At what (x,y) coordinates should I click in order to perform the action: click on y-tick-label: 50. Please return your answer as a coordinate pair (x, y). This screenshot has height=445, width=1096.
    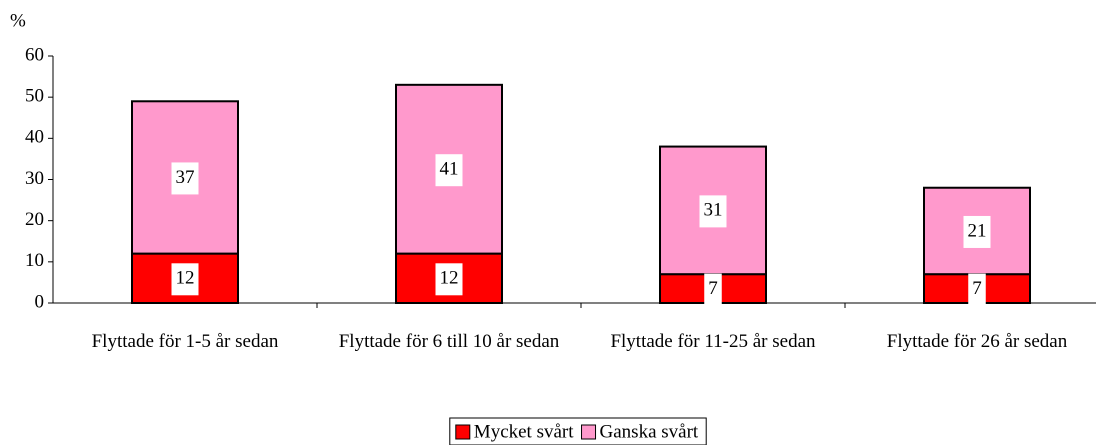
    Looking at the image, I should click on (34, 96).